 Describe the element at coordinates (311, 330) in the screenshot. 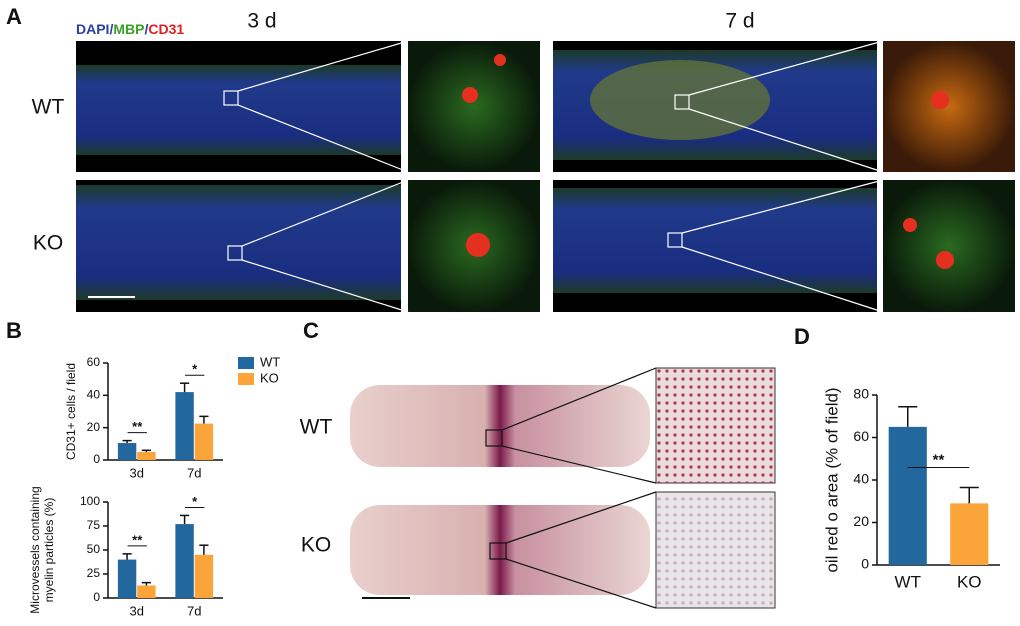

I see `panel-label: C` at that location.